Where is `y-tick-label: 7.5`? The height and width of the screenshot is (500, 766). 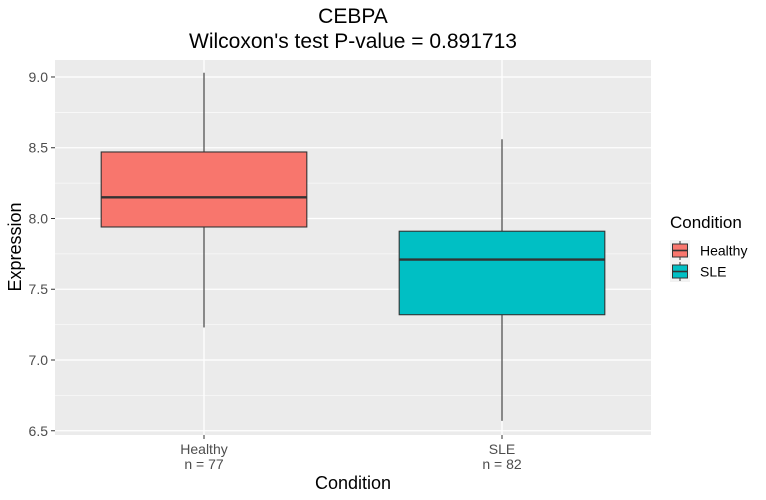
y-tick-label: 7.5 is located at coordinates (39, 289).